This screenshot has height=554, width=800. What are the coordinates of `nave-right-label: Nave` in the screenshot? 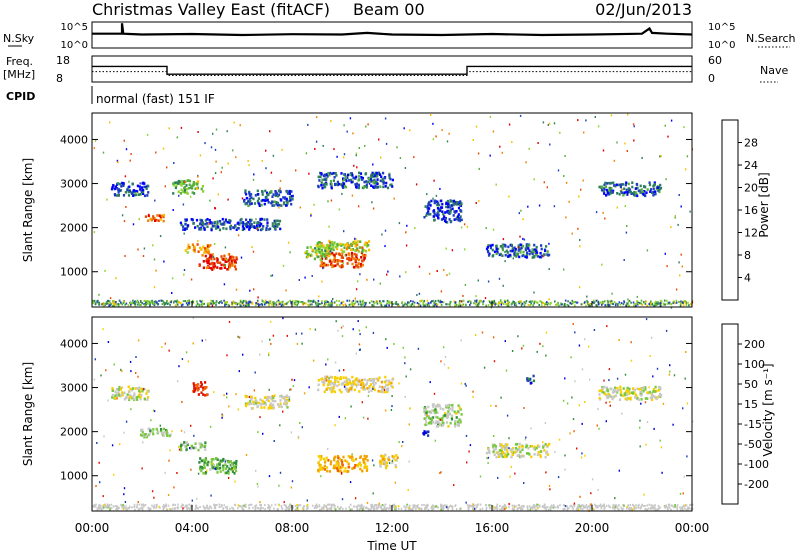 It's located at (774, 70).